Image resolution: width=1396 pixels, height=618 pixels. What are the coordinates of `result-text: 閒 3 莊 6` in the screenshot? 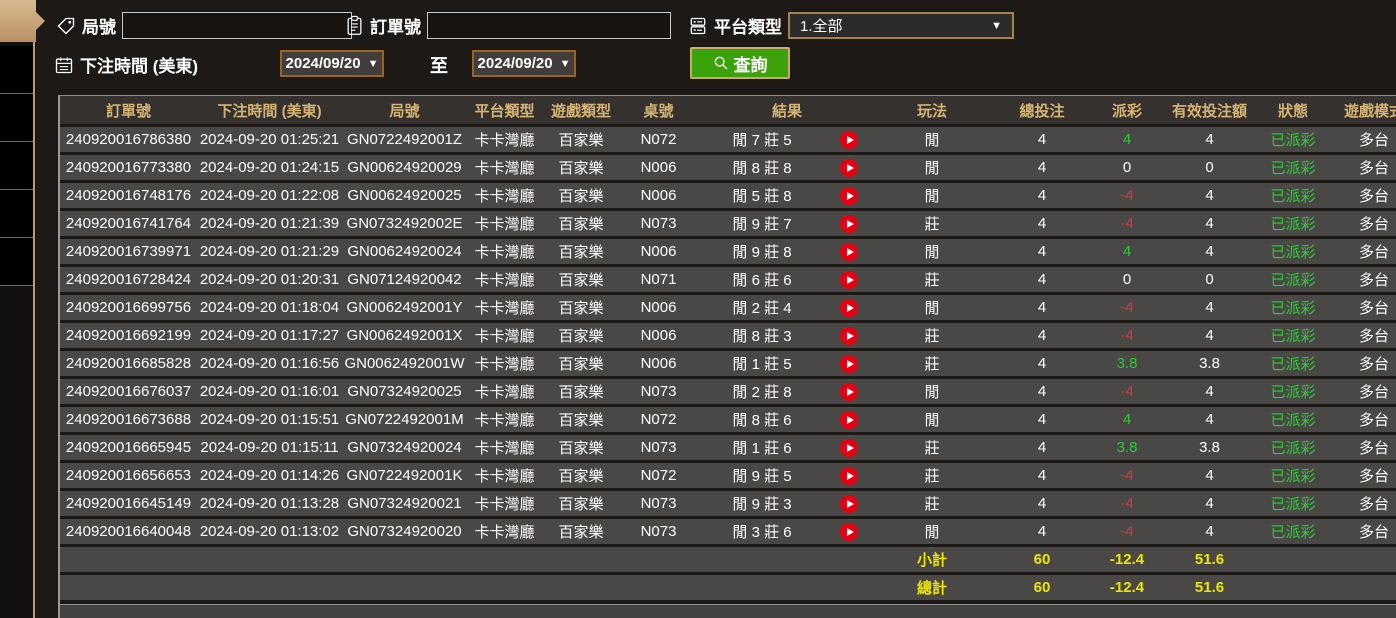 It's located at (762, 532).